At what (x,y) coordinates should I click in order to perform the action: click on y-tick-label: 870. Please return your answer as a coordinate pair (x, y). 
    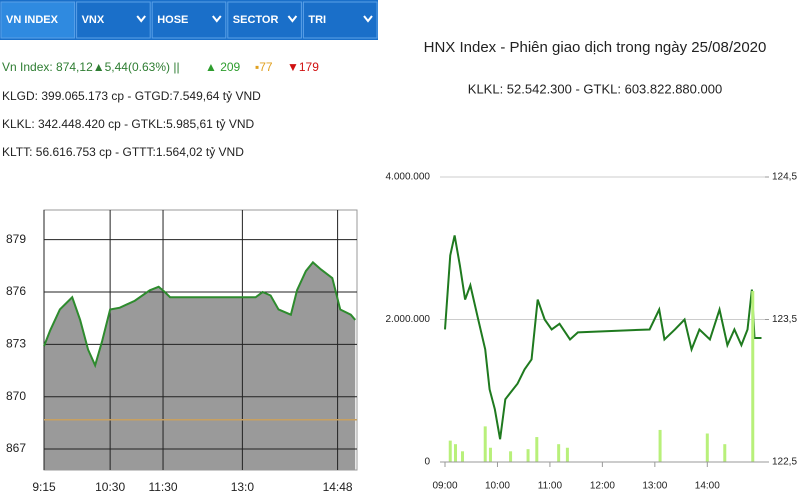
    Looking at the image, I should click on (16, 396).